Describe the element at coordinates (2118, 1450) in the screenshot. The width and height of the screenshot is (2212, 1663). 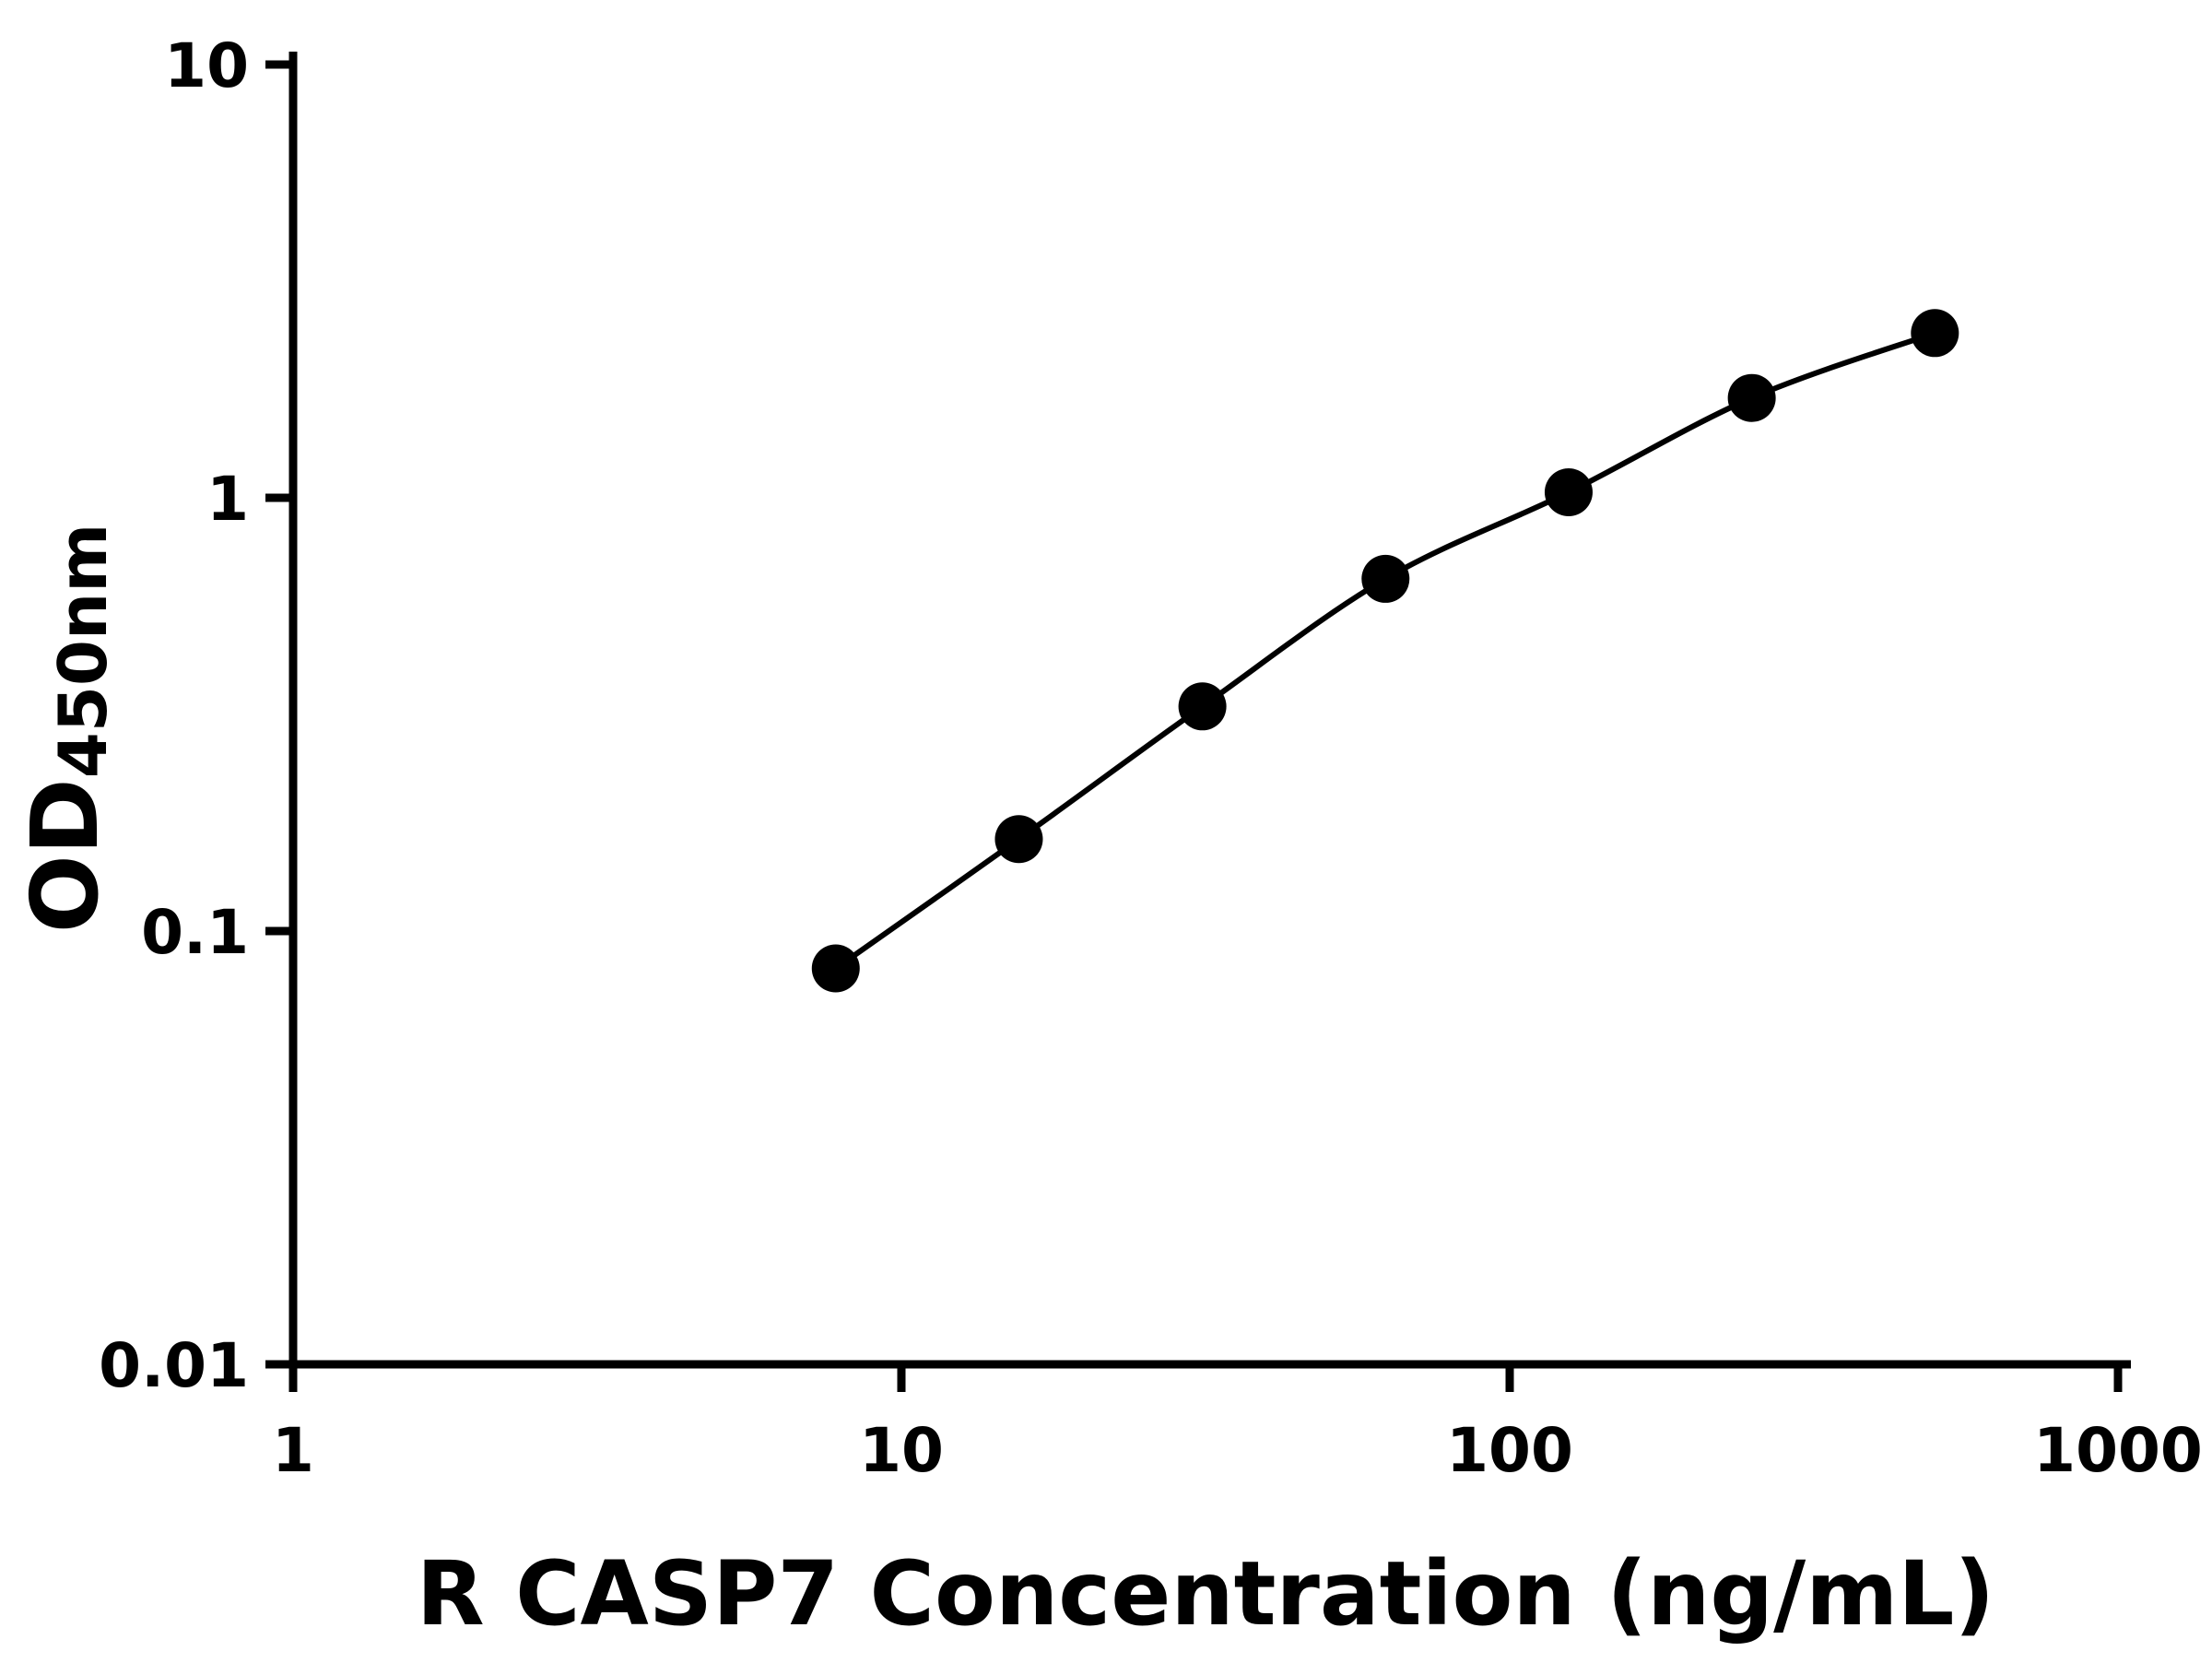
I see `x-tick-label: 1000` at that location.